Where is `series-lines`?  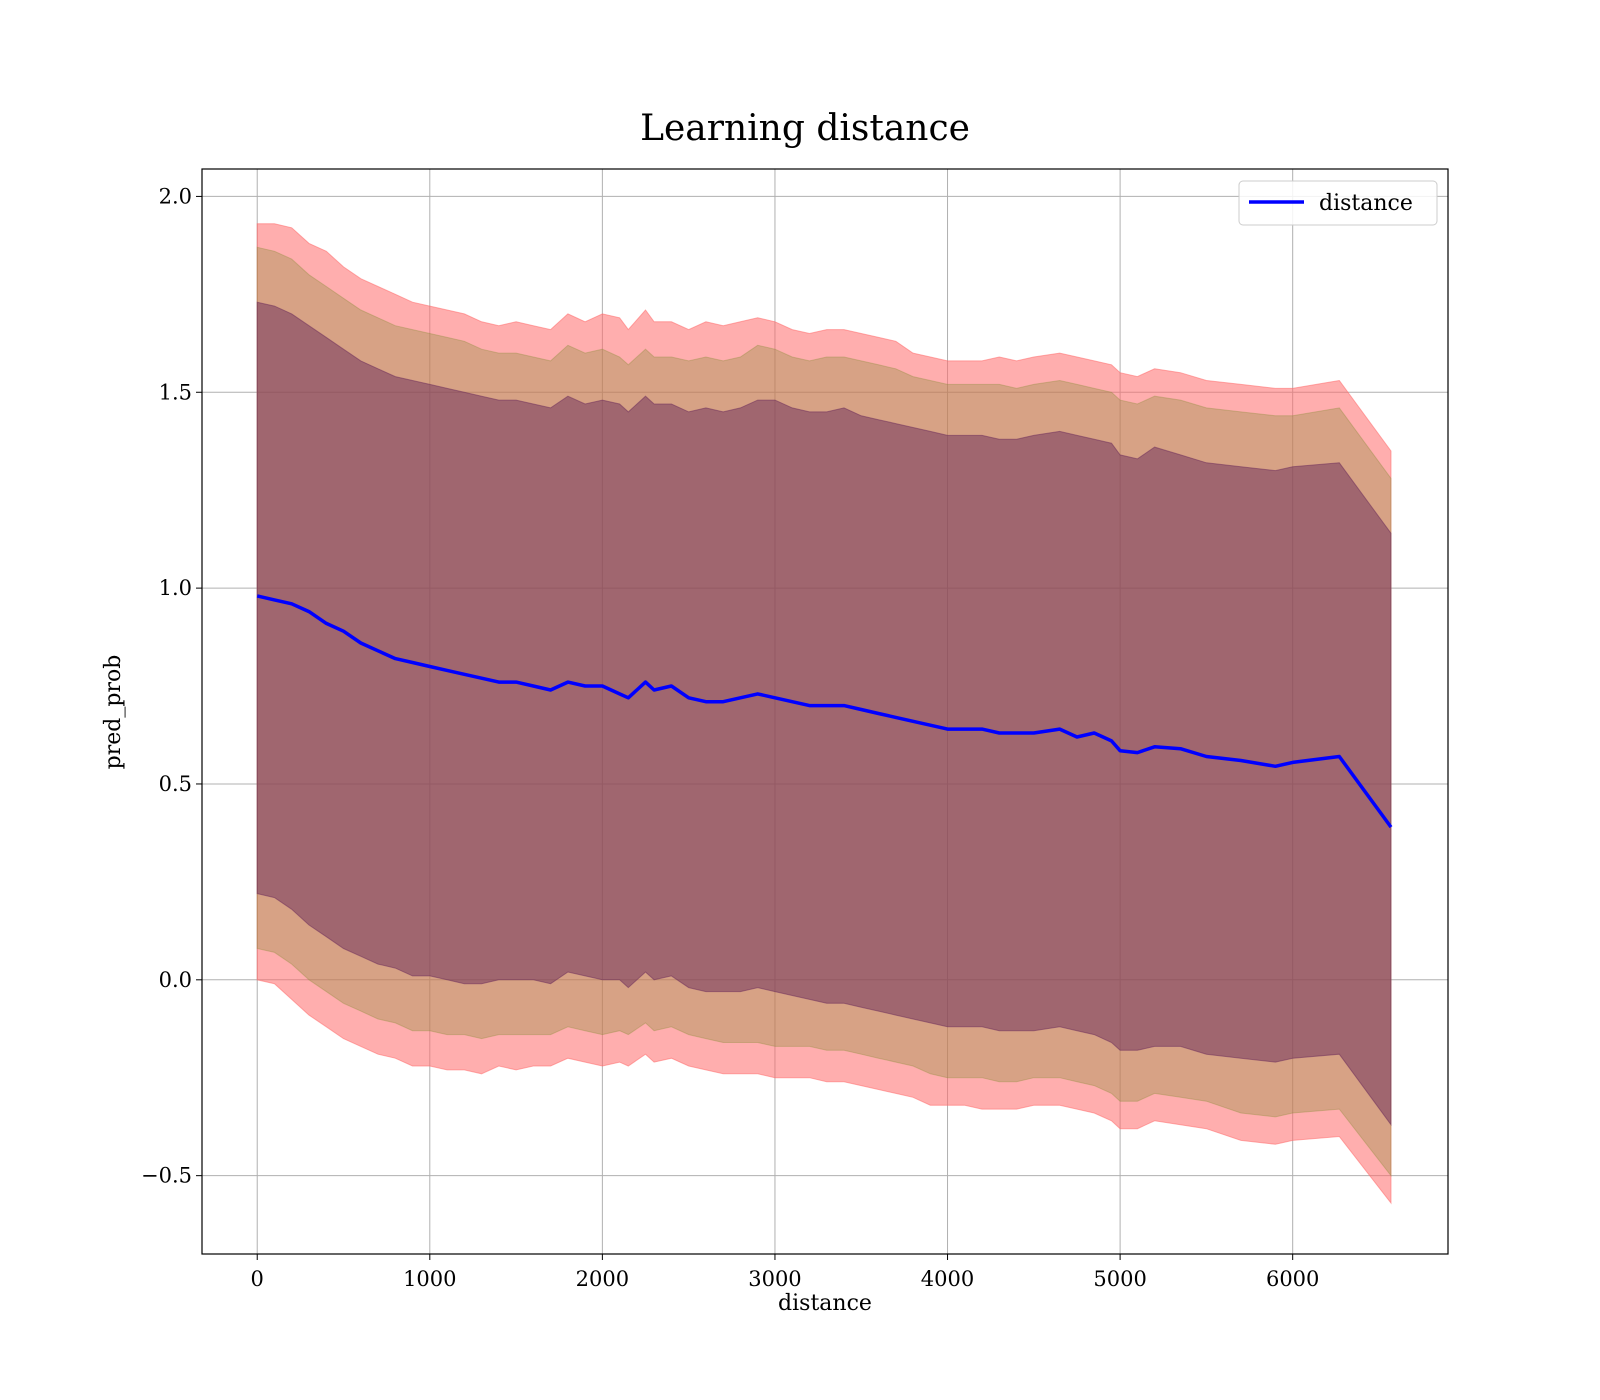 series-lines is located at coordinates (824, 711).